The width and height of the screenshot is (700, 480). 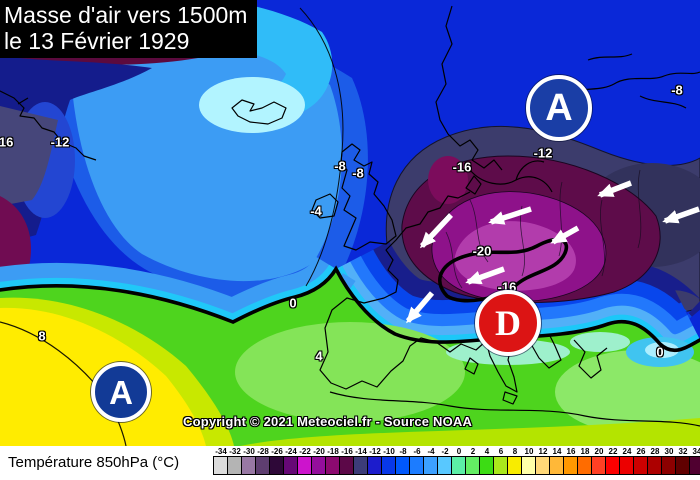 I want to click on legend-scale-step: 24, so click(x=626, y=461).